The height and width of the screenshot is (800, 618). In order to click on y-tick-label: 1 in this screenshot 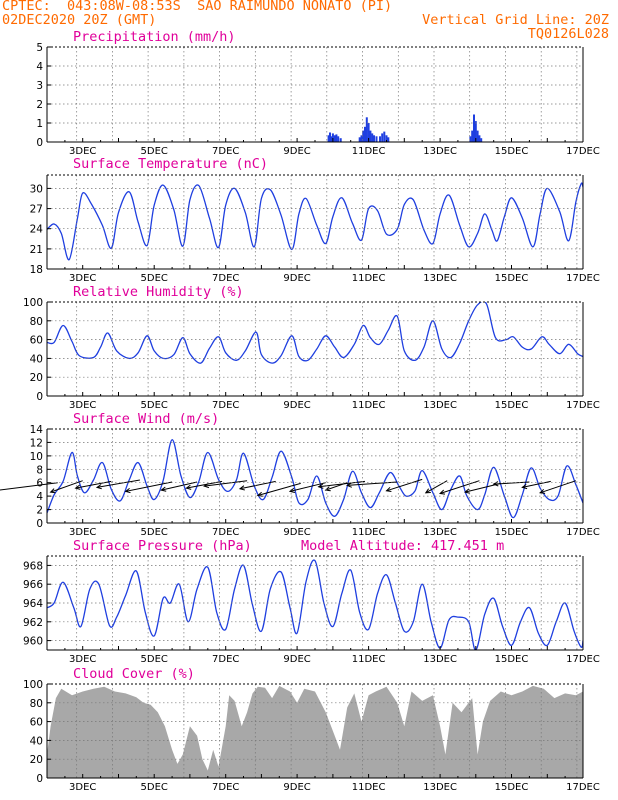, I will do `click(39, 124)`.